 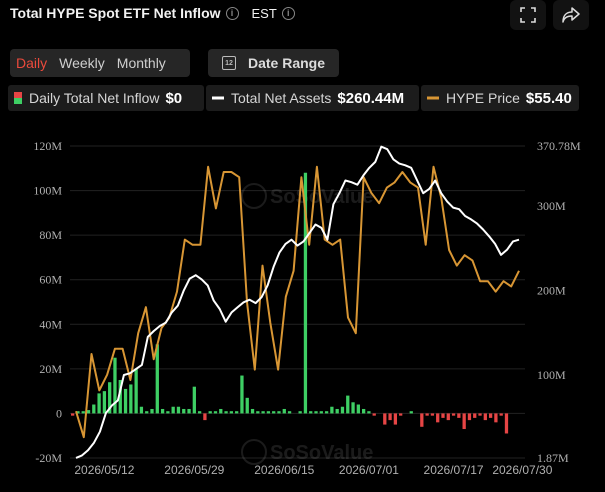 What do you see at coordinates (528, 15) in the screenshot?
I see `fullscreen-button` at bounding box center [528, 15].